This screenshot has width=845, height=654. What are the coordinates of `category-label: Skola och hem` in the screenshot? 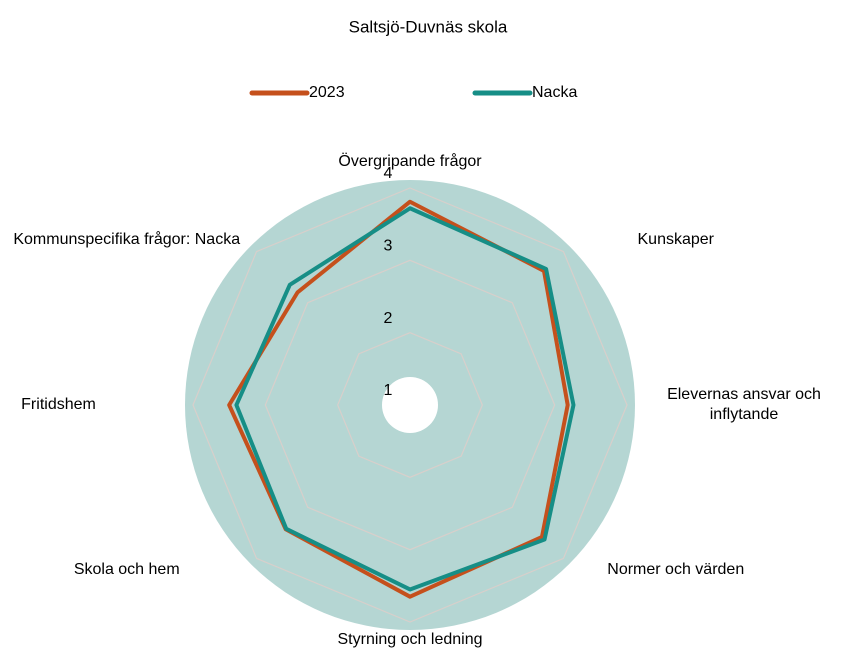 It's located at (126, 569).